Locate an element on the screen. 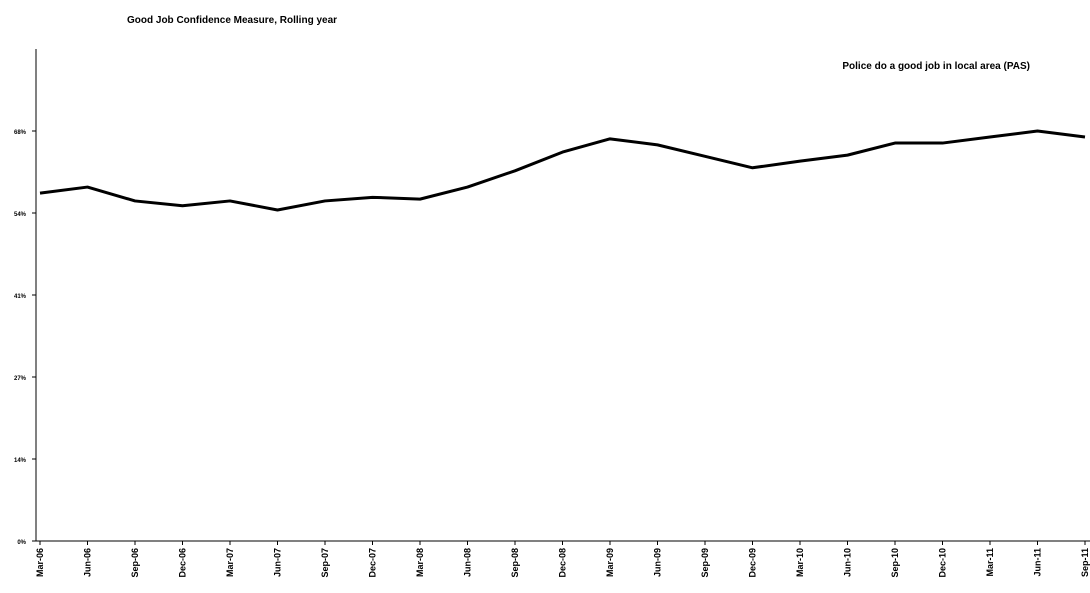  x-tick-label: Mar-07 is located at coordinates (230, 562).